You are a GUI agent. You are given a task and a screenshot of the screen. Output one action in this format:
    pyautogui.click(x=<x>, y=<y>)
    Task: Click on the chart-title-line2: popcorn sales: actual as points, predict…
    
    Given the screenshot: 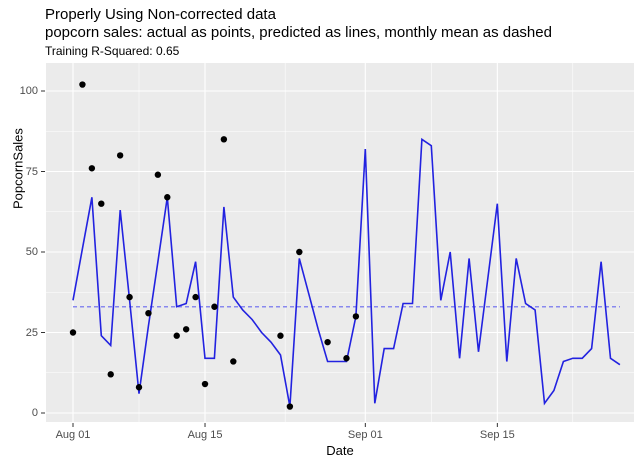 What is the action you would take?
    pyautogui.click(x=298, y=32)
    